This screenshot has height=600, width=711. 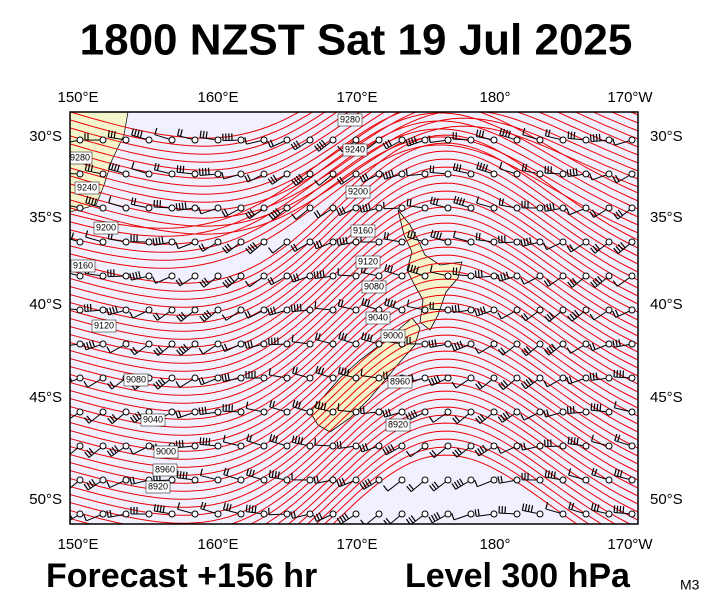 What do you see at coordinates (165, 469) in the screenshot?
I see `contour-label: 8960` at bounding box center [165, 469].